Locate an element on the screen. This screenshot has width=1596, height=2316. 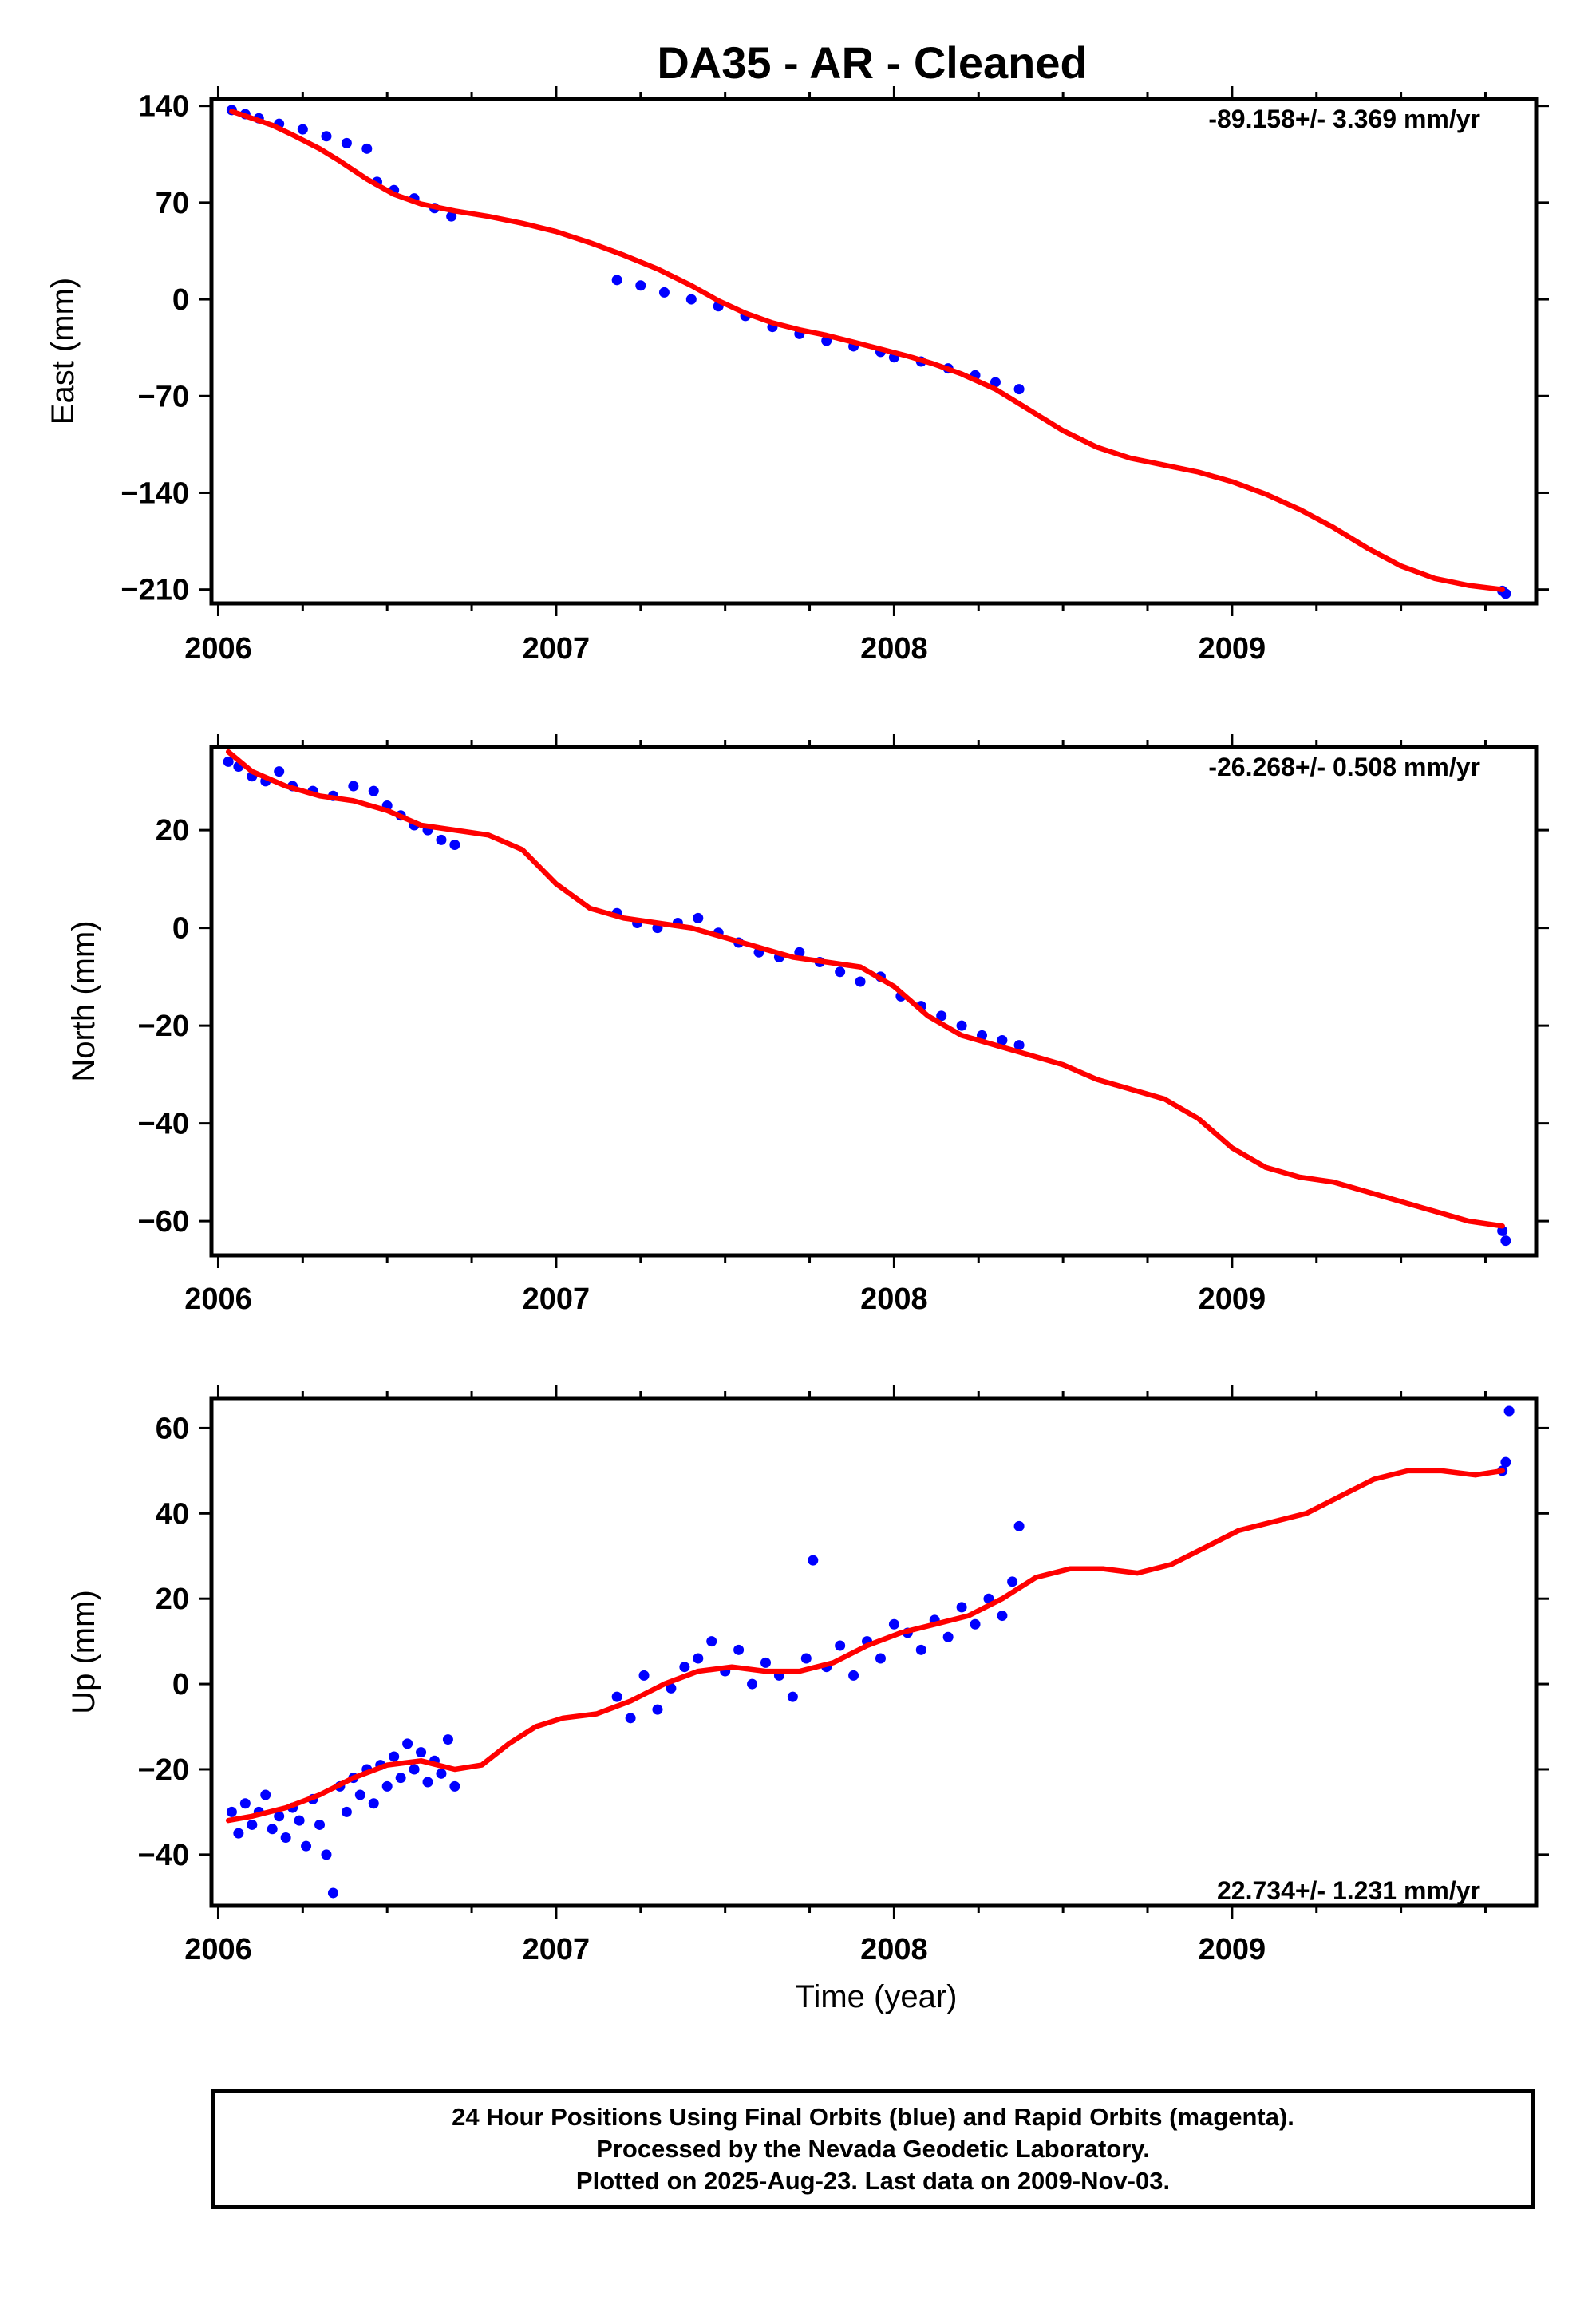
up-xtick-label-2006: 2006 is located at coordinates (218, 1949).